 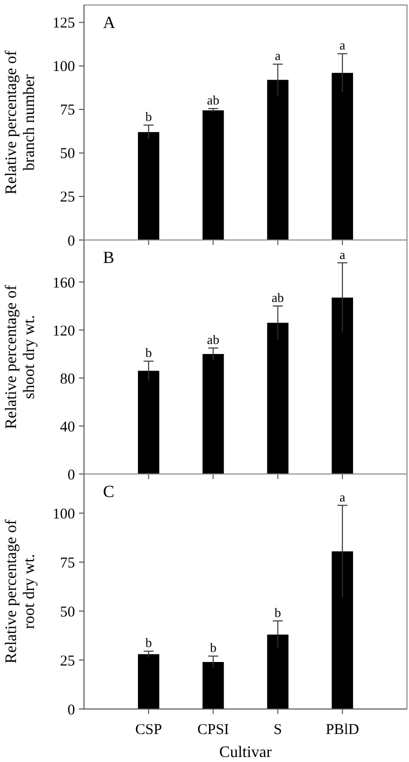 I want to click on text: C, so click(x=108, y=491).